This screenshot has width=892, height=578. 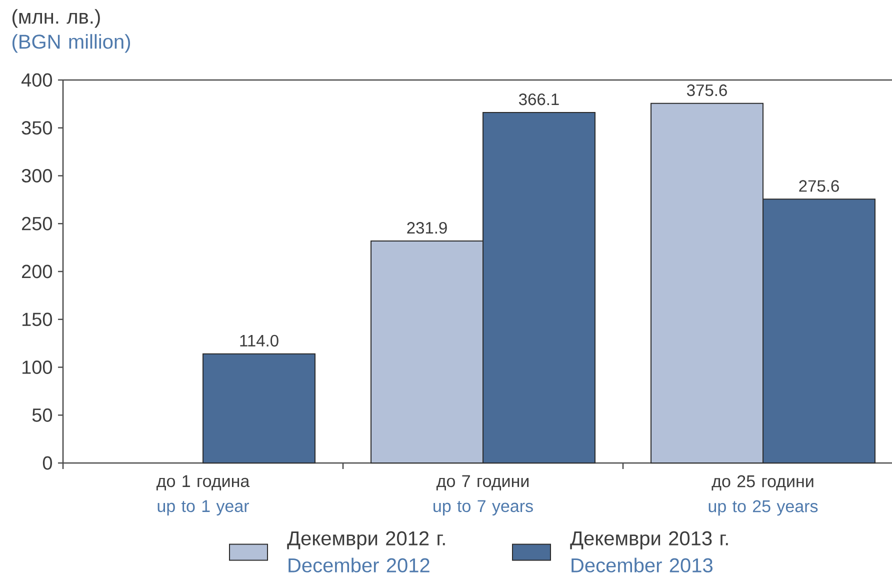 I want to click on y-tick-label: 50, so click(x=42, y=415).